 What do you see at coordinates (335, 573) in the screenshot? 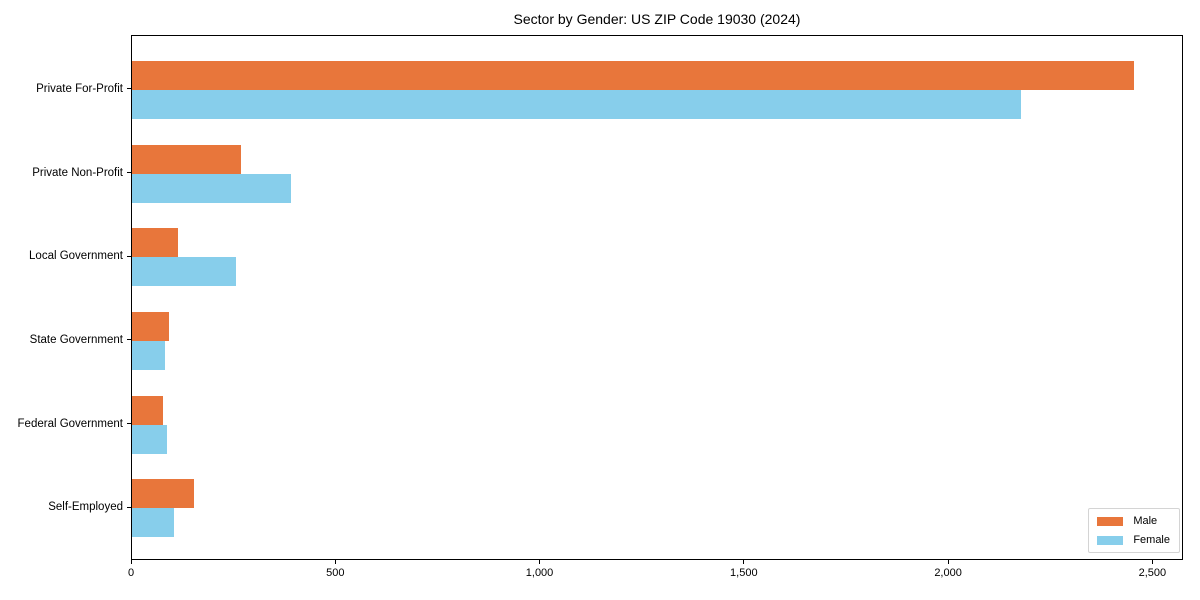
I see `x-axis-tick-label: 500` at bounding box center [335, 573].